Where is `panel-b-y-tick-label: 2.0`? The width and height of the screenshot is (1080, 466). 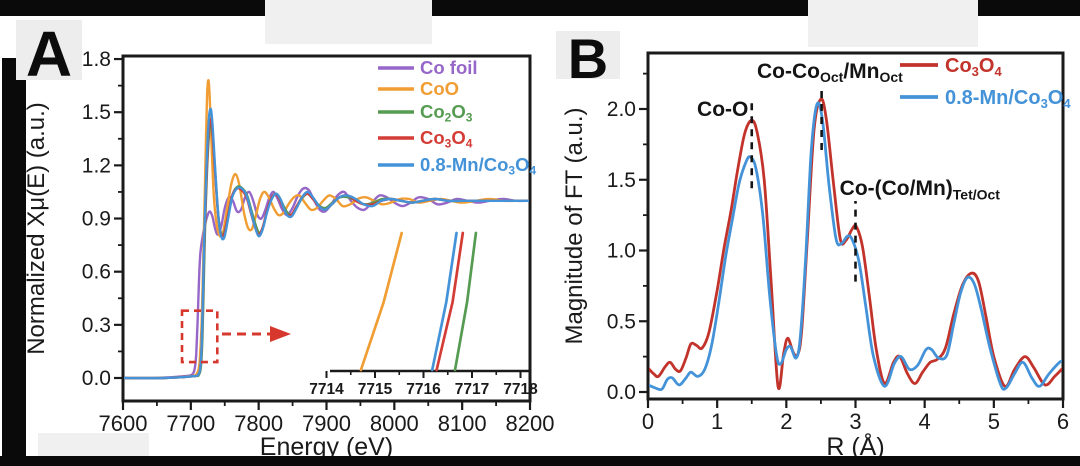
panel-b-y-tick-label: 2.0 is located at coordinates (621, 109).